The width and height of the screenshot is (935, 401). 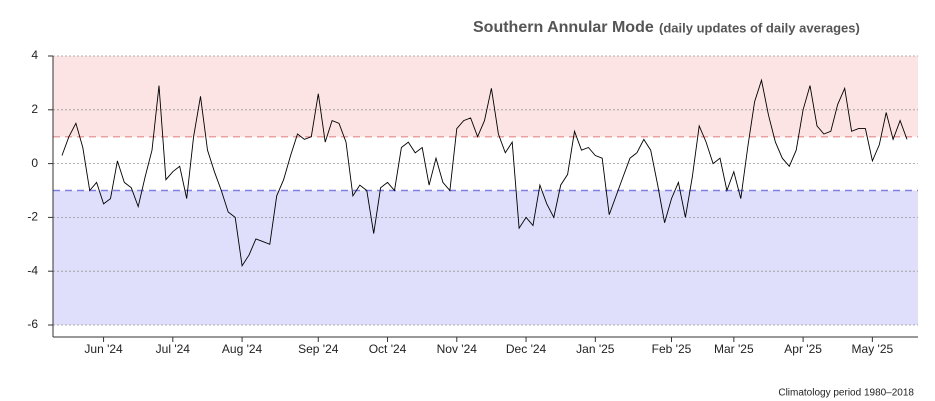 What do you see at coordinates (759, 27) in the screenshot?
I see `chart-subtitle: (daily updates of daily averages)` at bounding box center [759, 27].